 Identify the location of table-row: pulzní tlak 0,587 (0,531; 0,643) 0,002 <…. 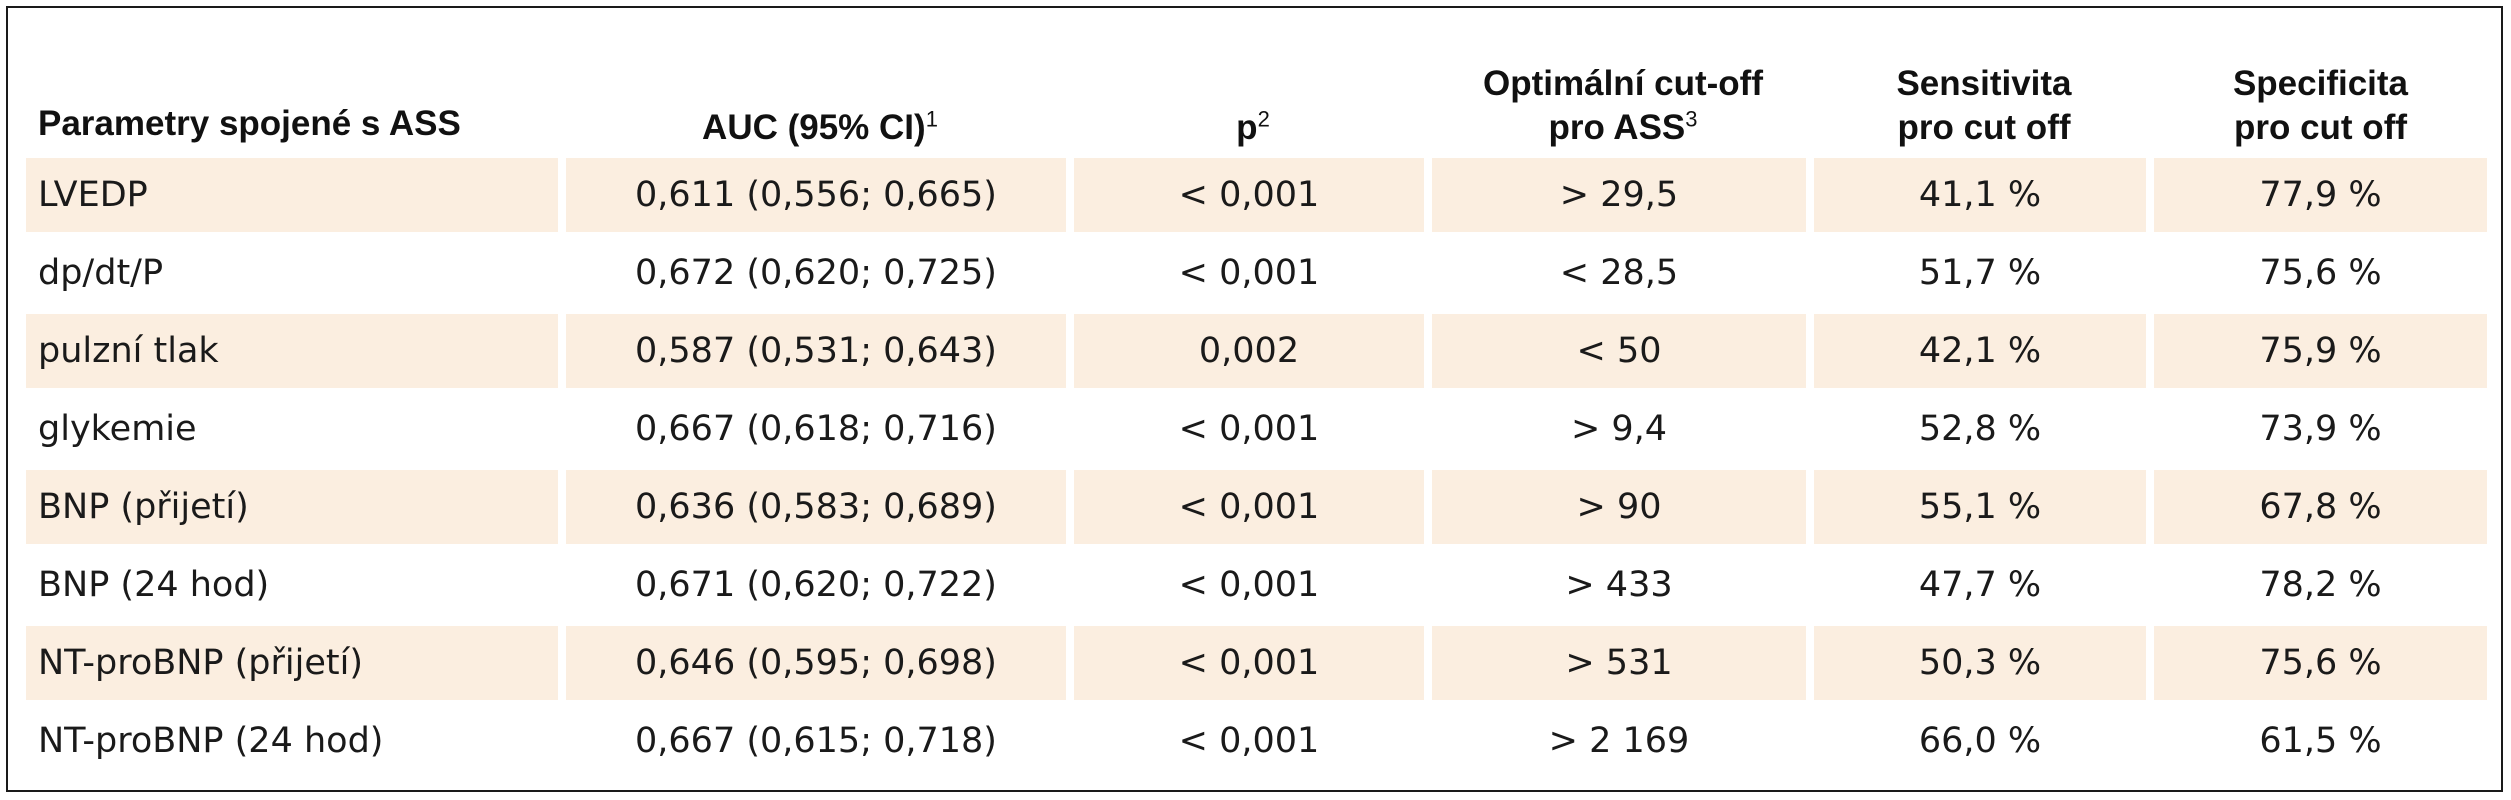
(1256, 353).